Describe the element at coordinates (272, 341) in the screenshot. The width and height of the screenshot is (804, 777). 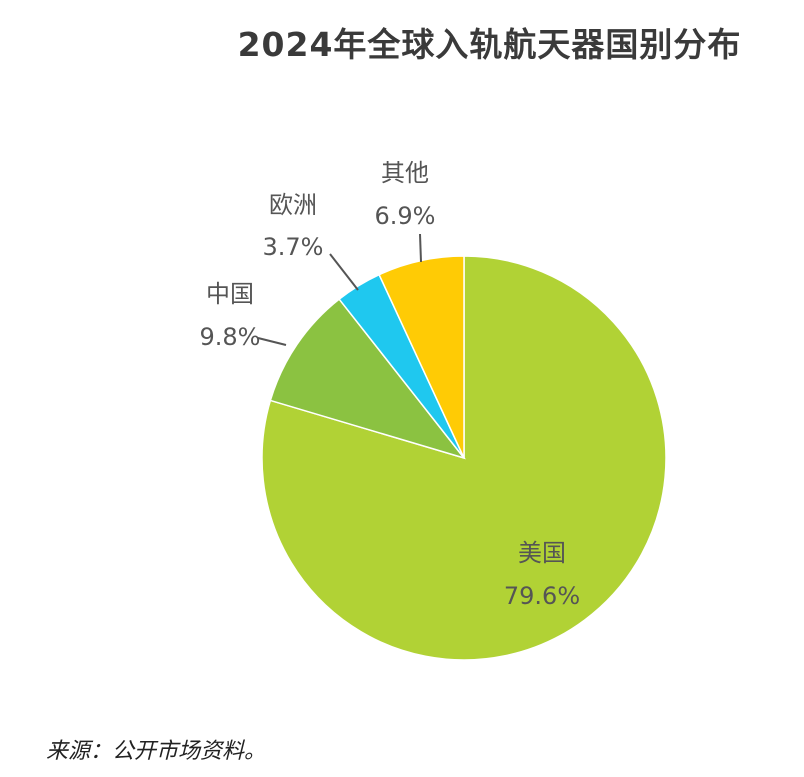
I see `leader-line-china` at that location.